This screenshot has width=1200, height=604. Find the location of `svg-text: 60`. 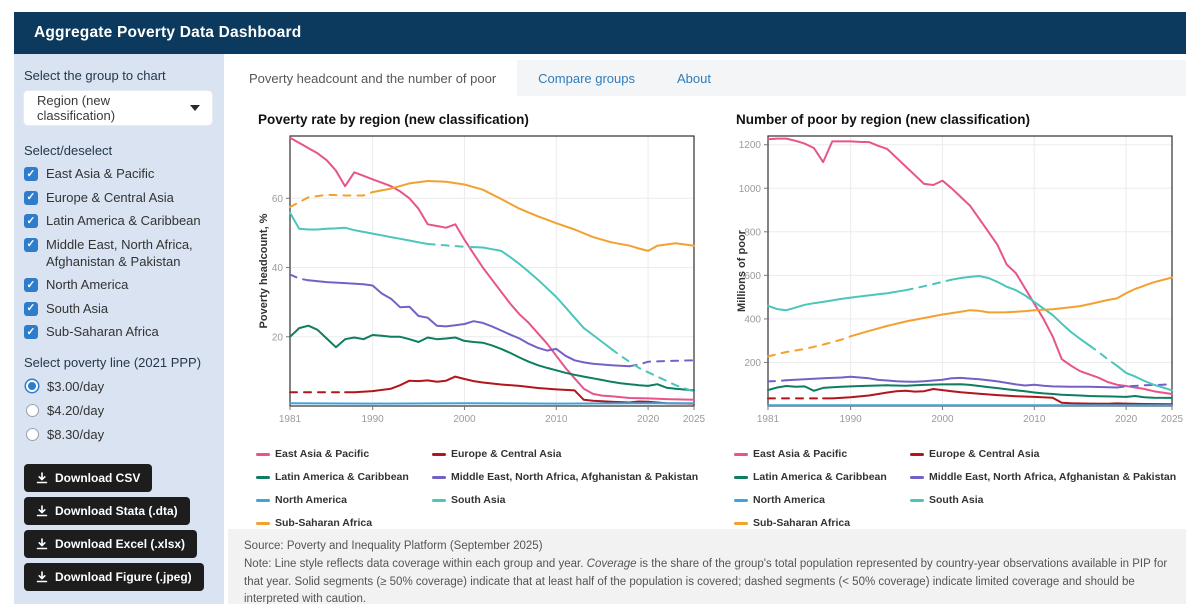

svg-text: 60 is located at coordinates (278, 199).